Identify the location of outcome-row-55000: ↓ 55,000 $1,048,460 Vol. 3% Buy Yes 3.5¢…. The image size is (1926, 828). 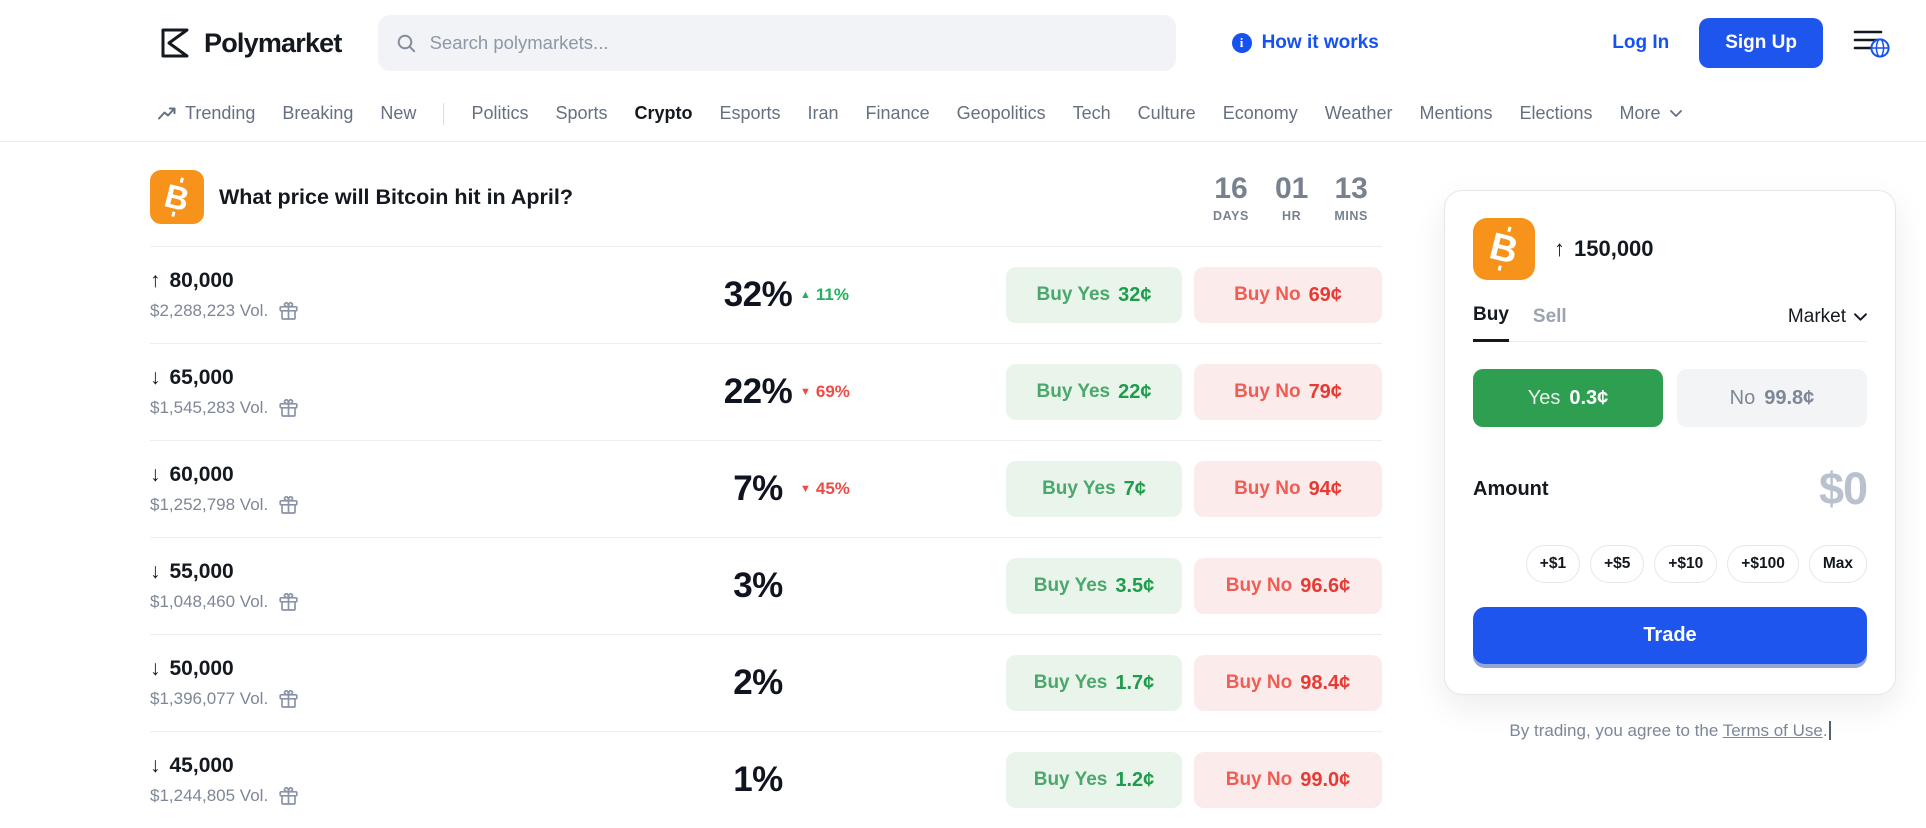
(766, 585).